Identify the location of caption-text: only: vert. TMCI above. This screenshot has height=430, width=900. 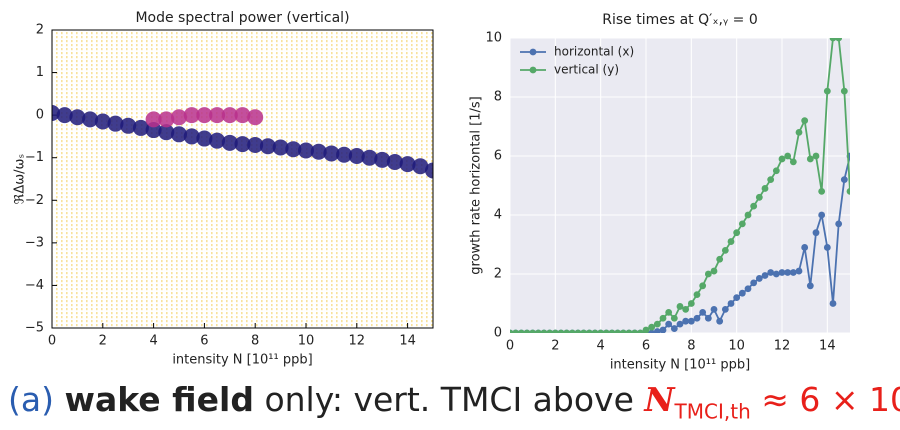
(449, 399).